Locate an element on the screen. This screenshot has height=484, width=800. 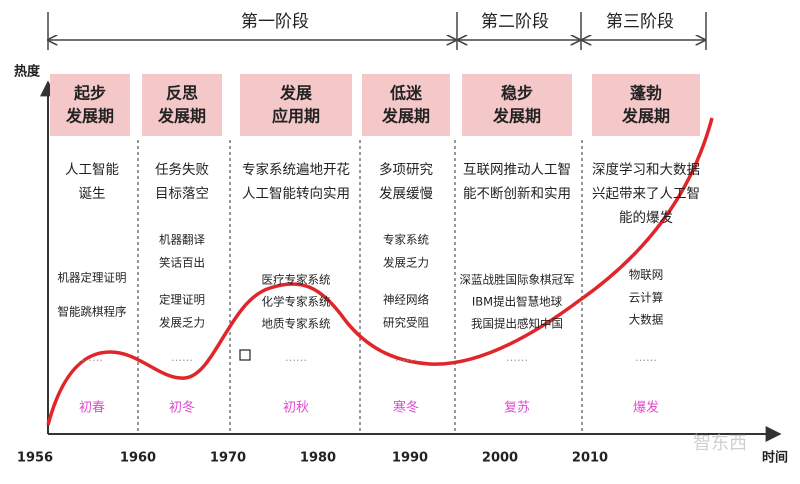
period-event: 互联网推动人工智 is located at coordinates (517, 170).